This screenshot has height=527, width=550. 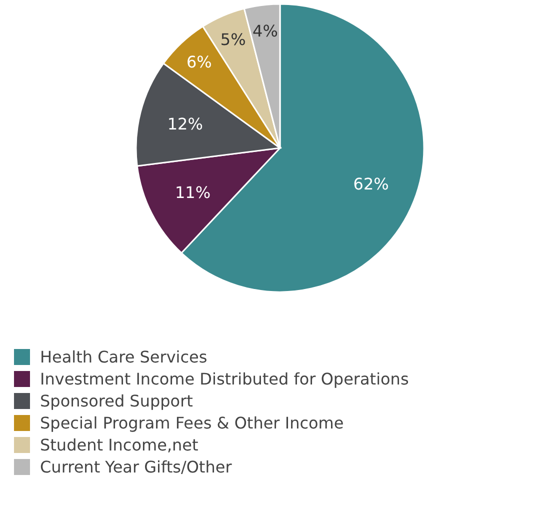 What do you see at coordinates (185, 124) in the screenshot?
I see `data-label: 12%` at bounding box center [185, 124].